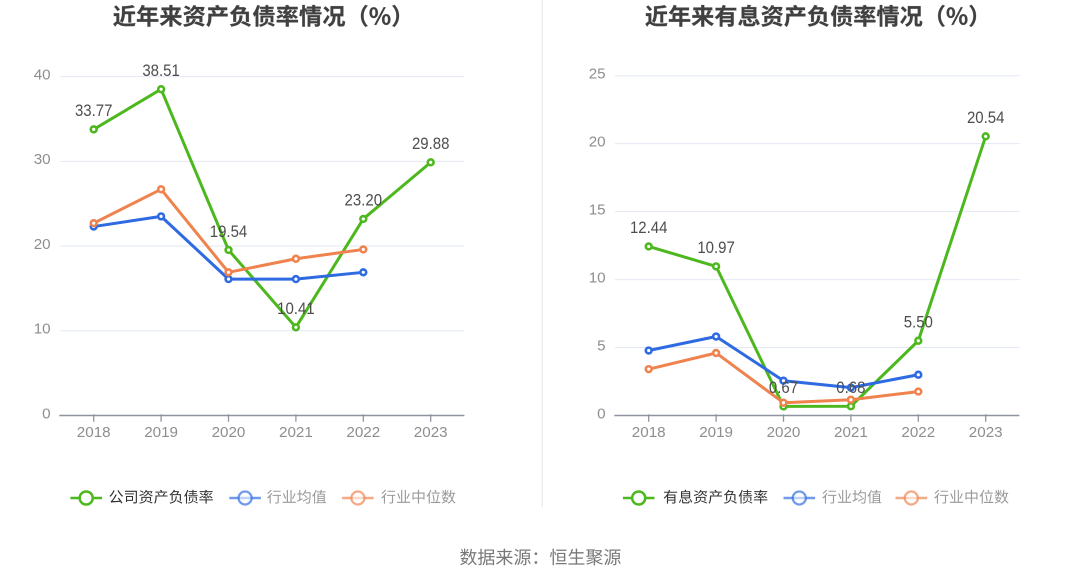  I want to click on svg-text: 10.97, so click(716, 248).